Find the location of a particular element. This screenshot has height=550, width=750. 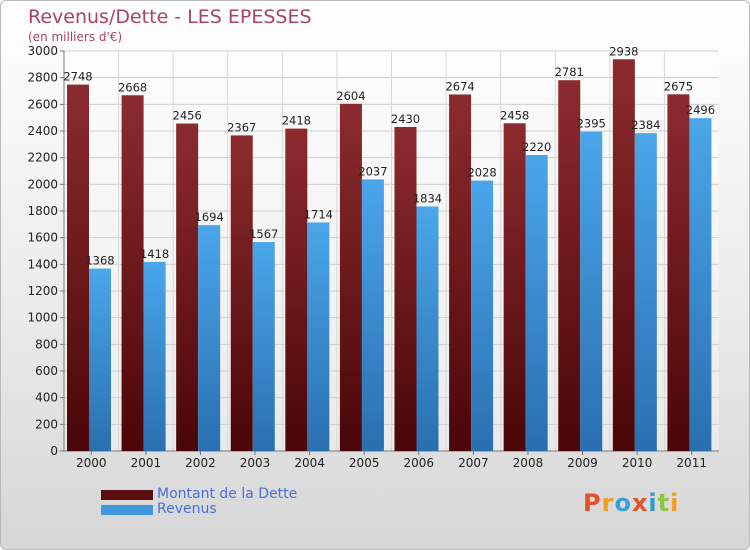

data-label-revenus: 1368 is located at coordinates (99, 261).